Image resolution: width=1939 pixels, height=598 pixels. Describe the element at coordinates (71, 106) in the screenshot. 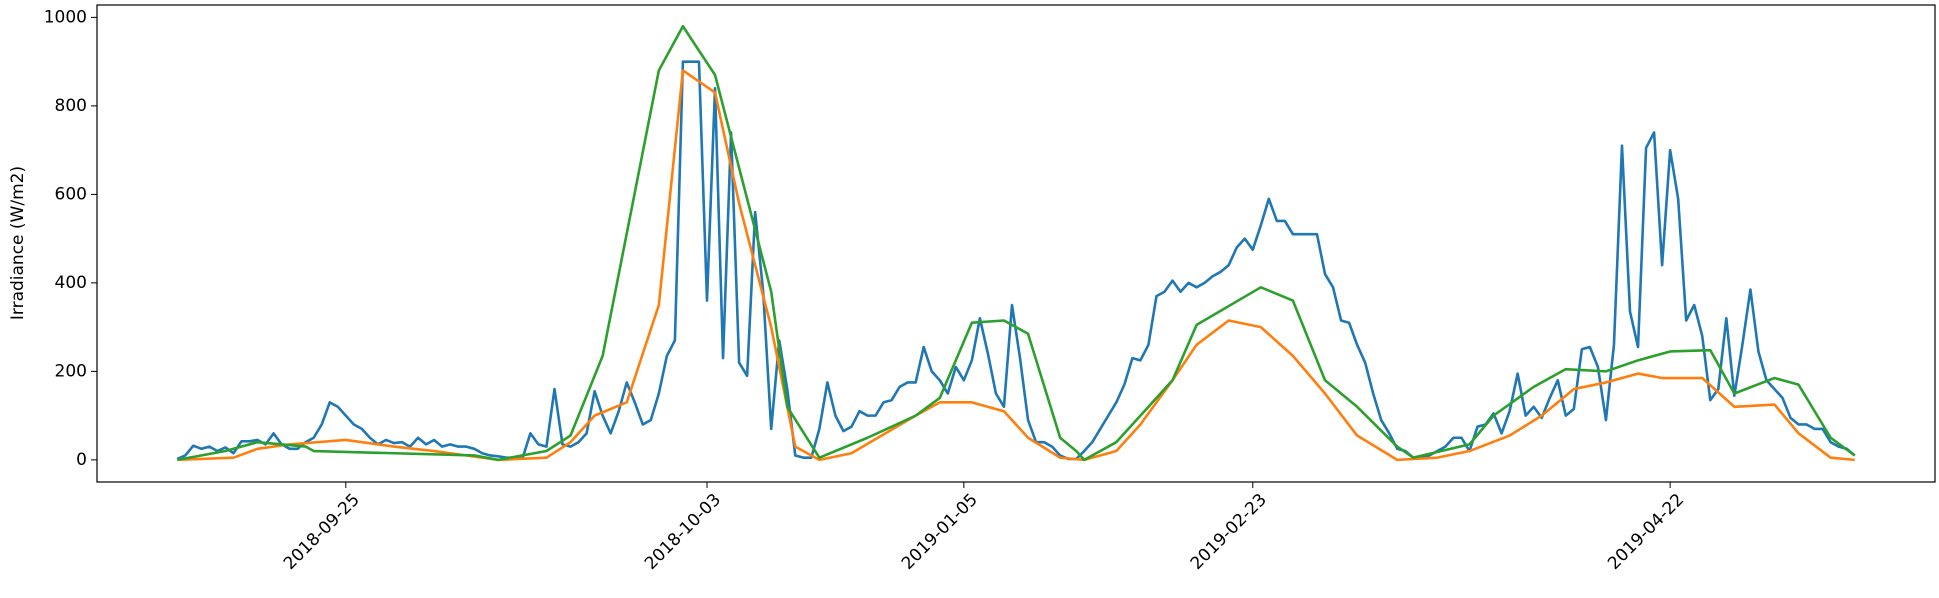

I see `y-tick-label: 800` at that location.